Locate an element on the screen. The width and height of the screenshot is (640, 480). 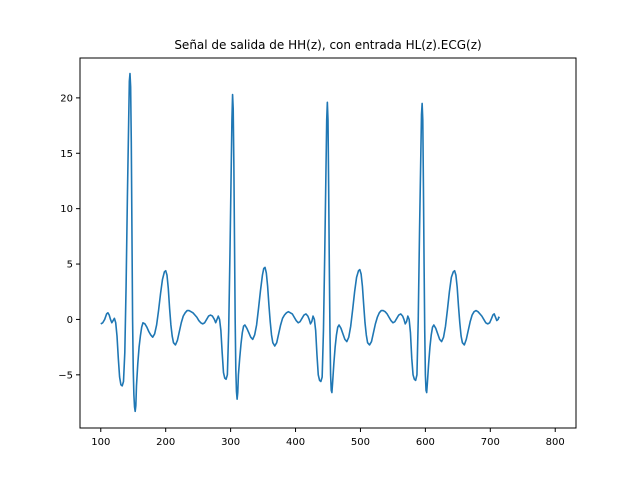
x-tick-label: 600 is located at coordinates (425, 442).